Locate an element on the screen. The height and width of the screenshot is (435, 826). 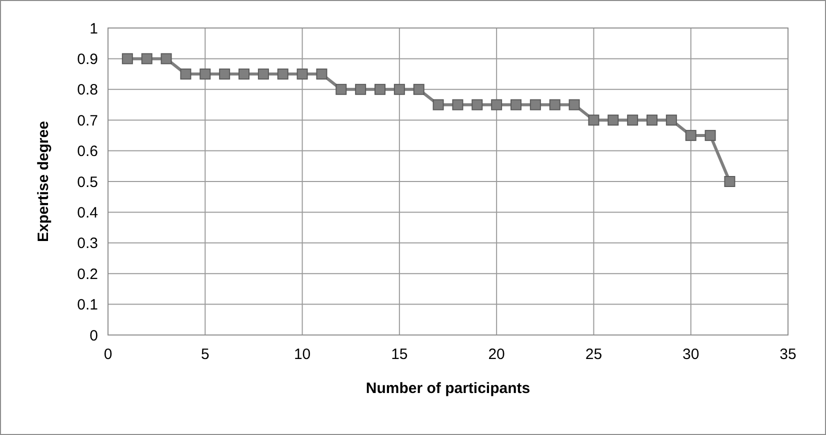
x-tick-label: 25 is located at coordinates (593, 354).